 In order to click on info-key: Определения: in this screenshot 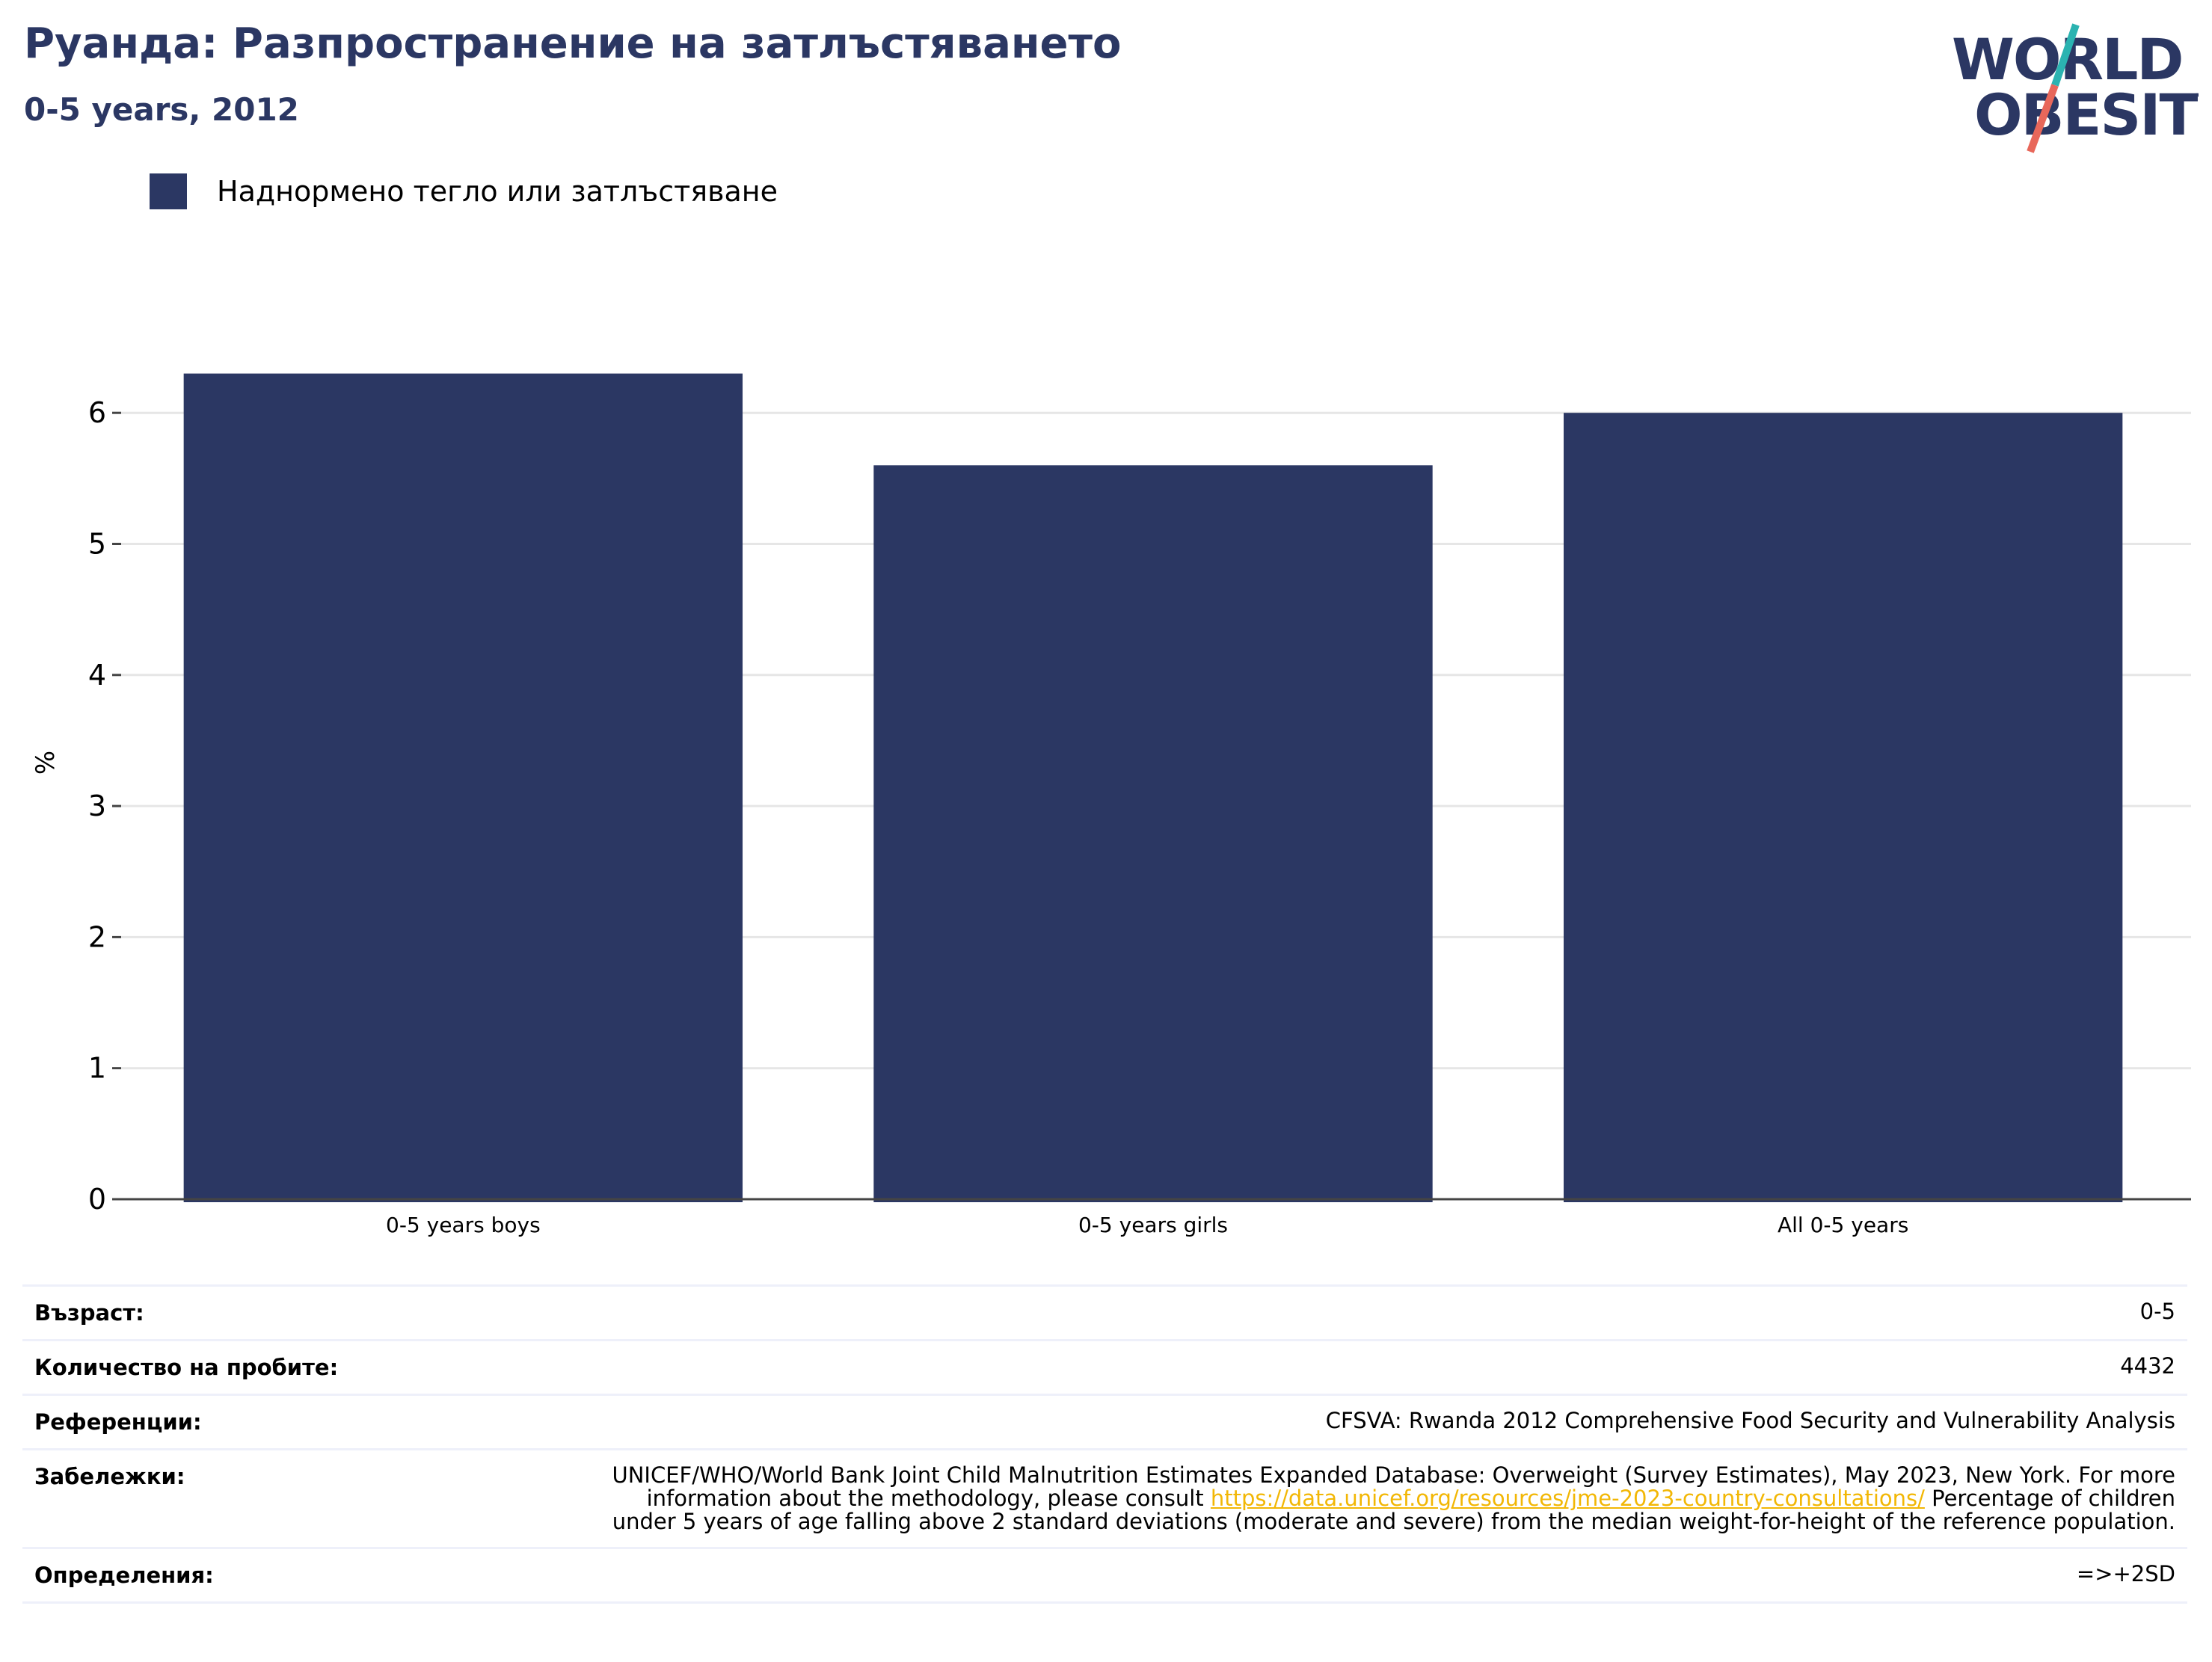, I will do `click(124, 1576)`.